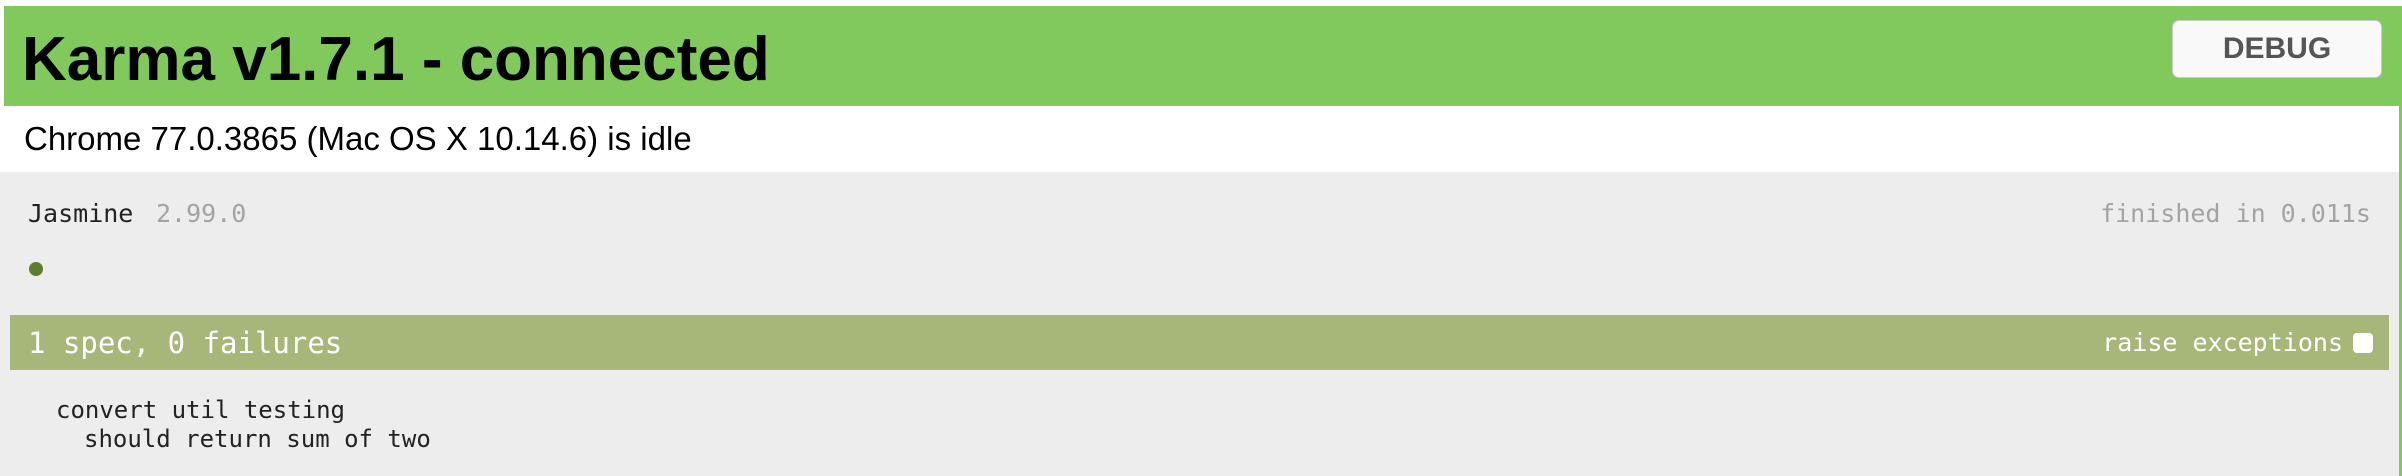 Image resolution: width=2402 pixels, height=476 pixels. Describe the element at coordinates (2363, 343) in the screenshot. I see `raise-exceptions-checkbox` at that location.